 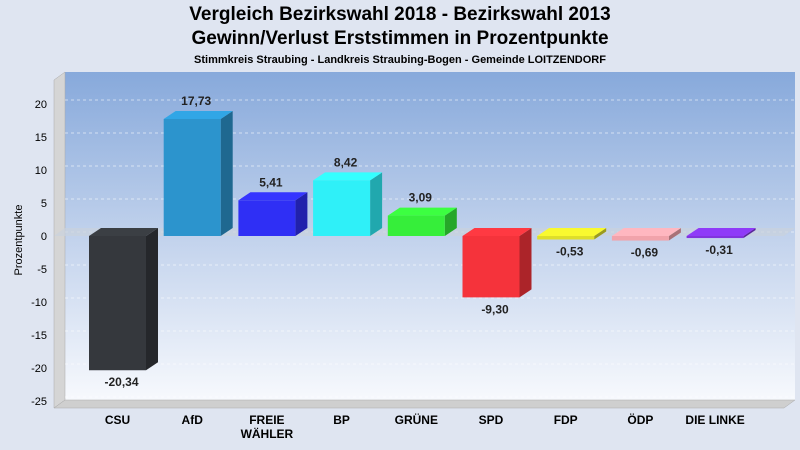 What do you see at coordinates (266, 420) in the screenshot?
I see `category-label: FREIE` at bounding box center [266, 420].